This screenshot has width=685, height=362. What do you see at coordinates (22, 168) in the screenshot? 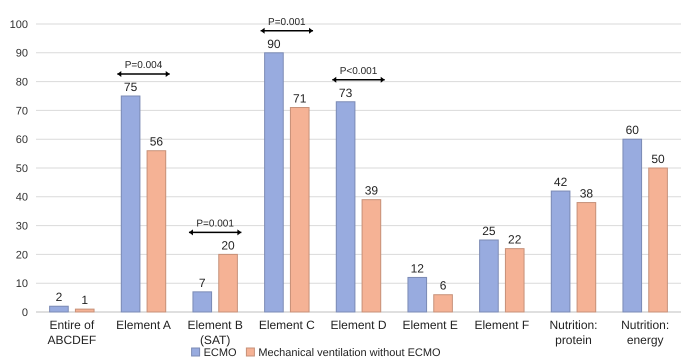
I see `y-tick-label: 50` at bounding box center [22, 168].